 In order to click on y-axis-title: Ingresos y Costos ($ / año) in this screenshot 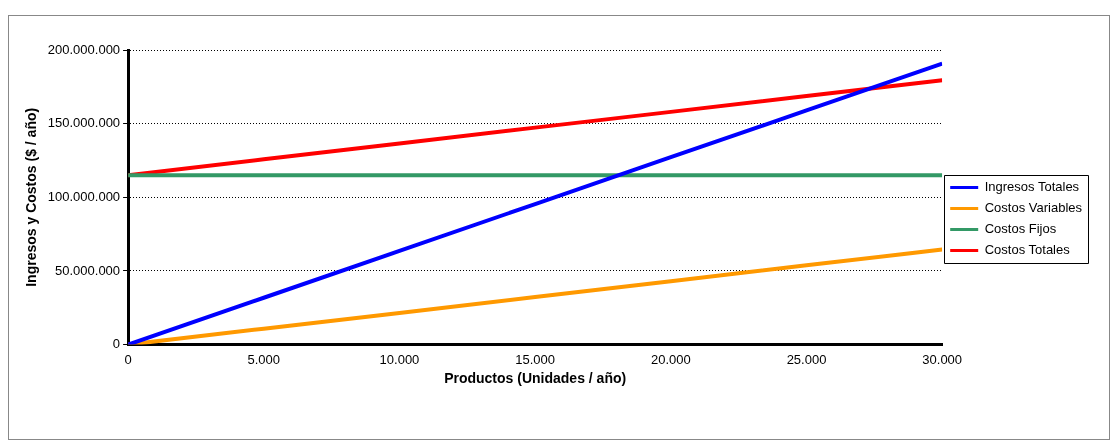, I will do `click(31, 197)`.